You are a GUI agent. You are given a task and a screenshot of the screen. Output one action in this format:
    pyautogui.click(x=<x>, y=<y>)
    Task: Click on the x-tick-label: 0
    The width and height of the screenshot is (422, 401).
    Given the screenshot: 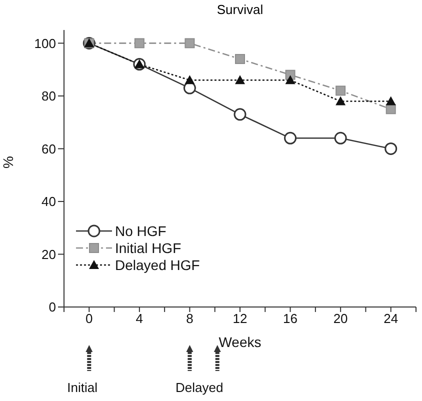 What is the action you would take?
    pyautogui.click(x=89, y=318)
    